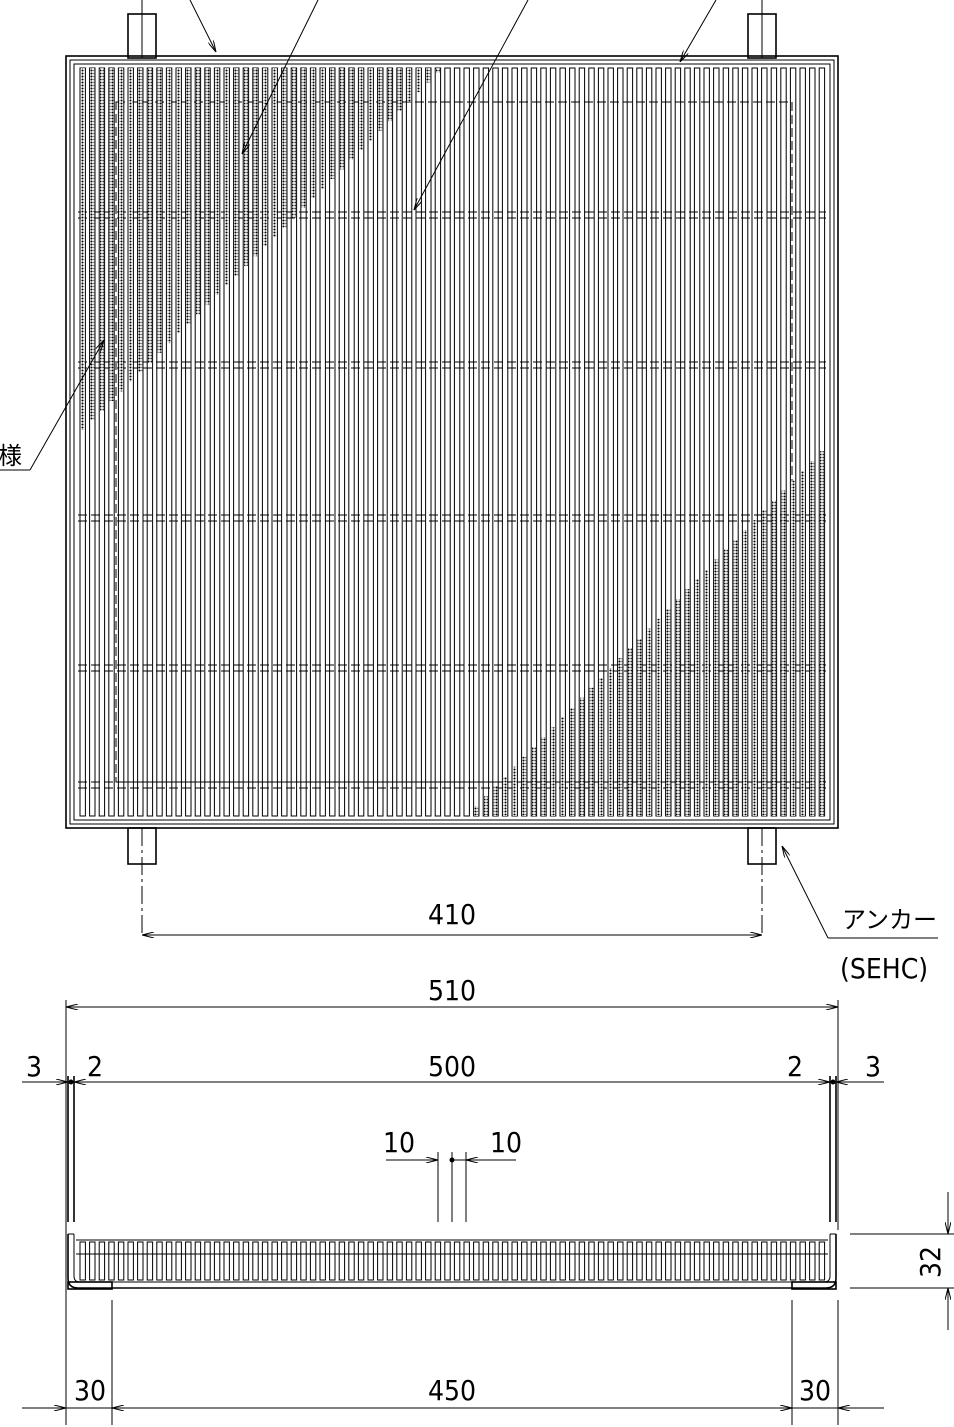 The width and height of the screenshot is (954, 1427). I want to click on section-bars, so click(452, 1261).